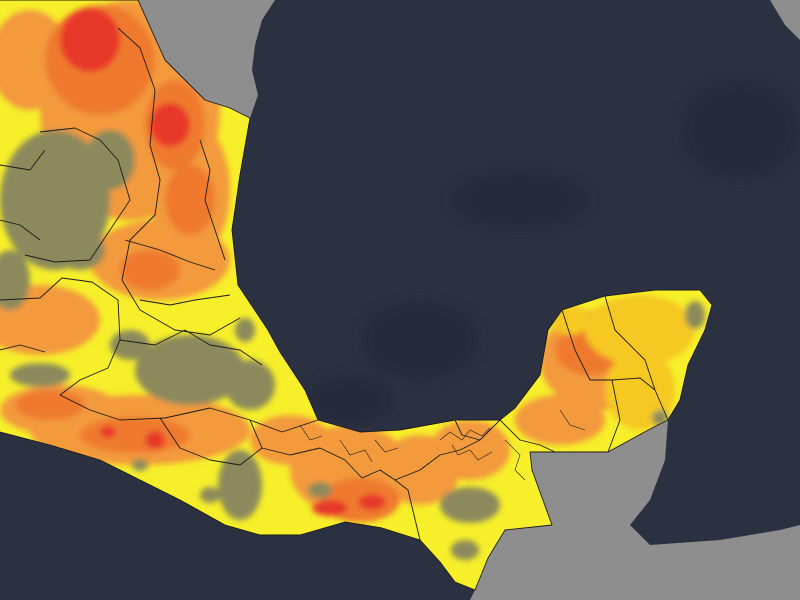 The image size is (800, 600). Describe the element at coordinates (785, 20) in the screenshot. I see `land-cuba` at that location.